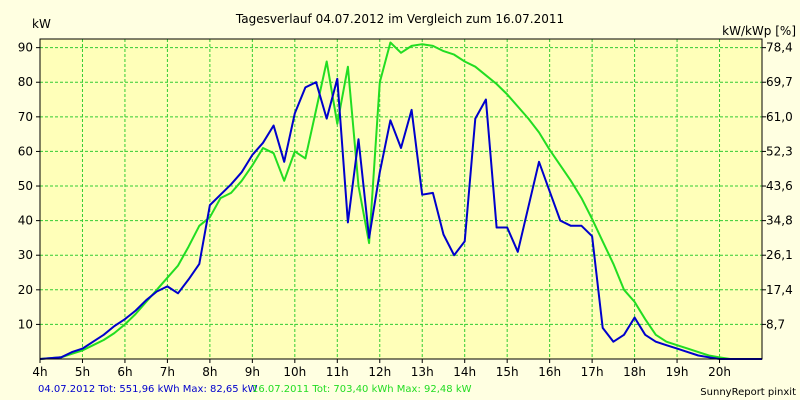 This screenshot has height=400, width=800. Describe the element at coordinates (759, 31) in the screenshot. I see `y-axis-label-right: kW/kWp [%]` at that location.